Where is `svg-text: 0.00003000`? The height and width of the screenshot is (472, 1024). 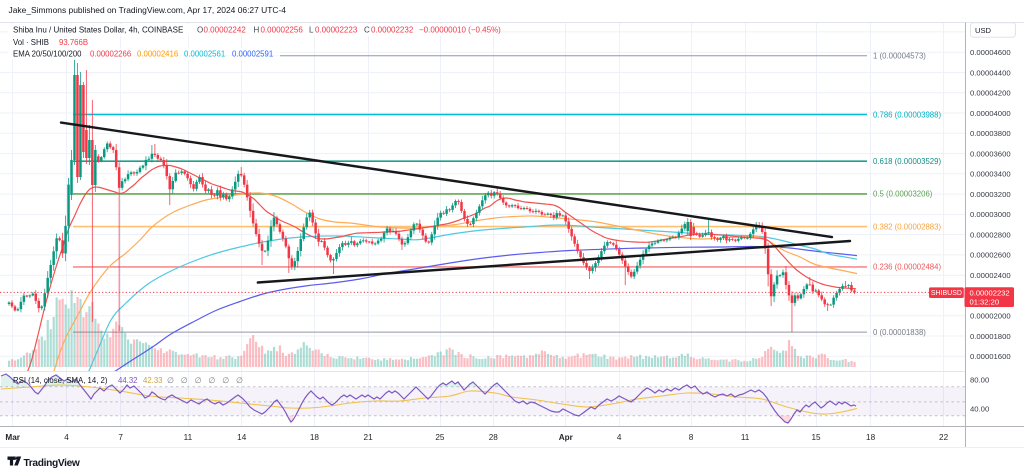 svg-text: 0.00003000 is located at coordinates (990, 214).